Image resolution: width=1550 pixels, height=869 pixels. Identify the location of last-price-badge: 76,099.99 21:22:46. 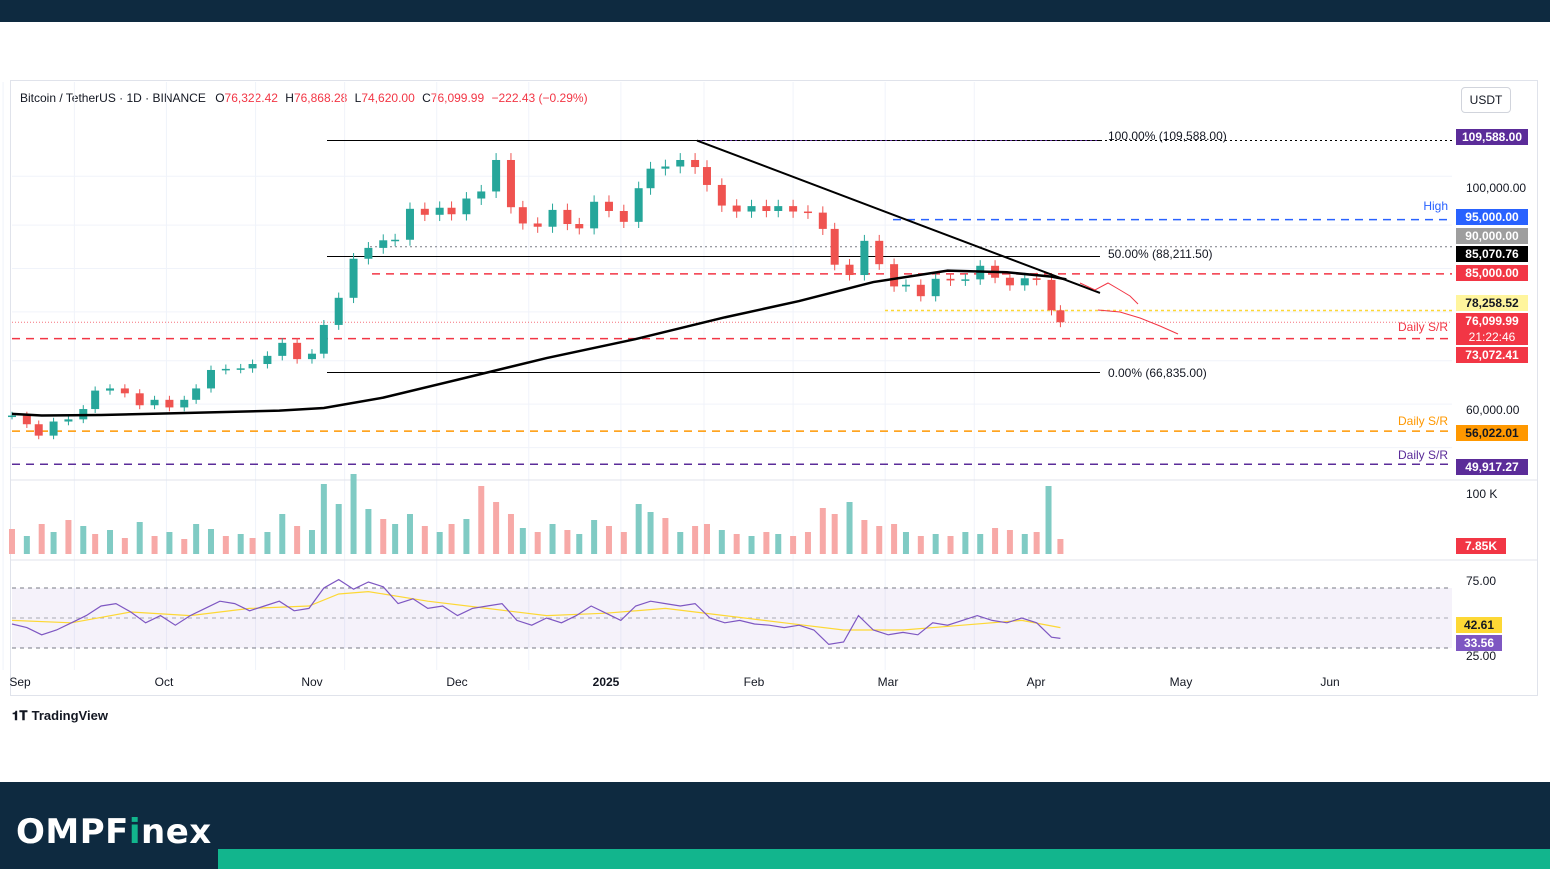
(1492, 329).